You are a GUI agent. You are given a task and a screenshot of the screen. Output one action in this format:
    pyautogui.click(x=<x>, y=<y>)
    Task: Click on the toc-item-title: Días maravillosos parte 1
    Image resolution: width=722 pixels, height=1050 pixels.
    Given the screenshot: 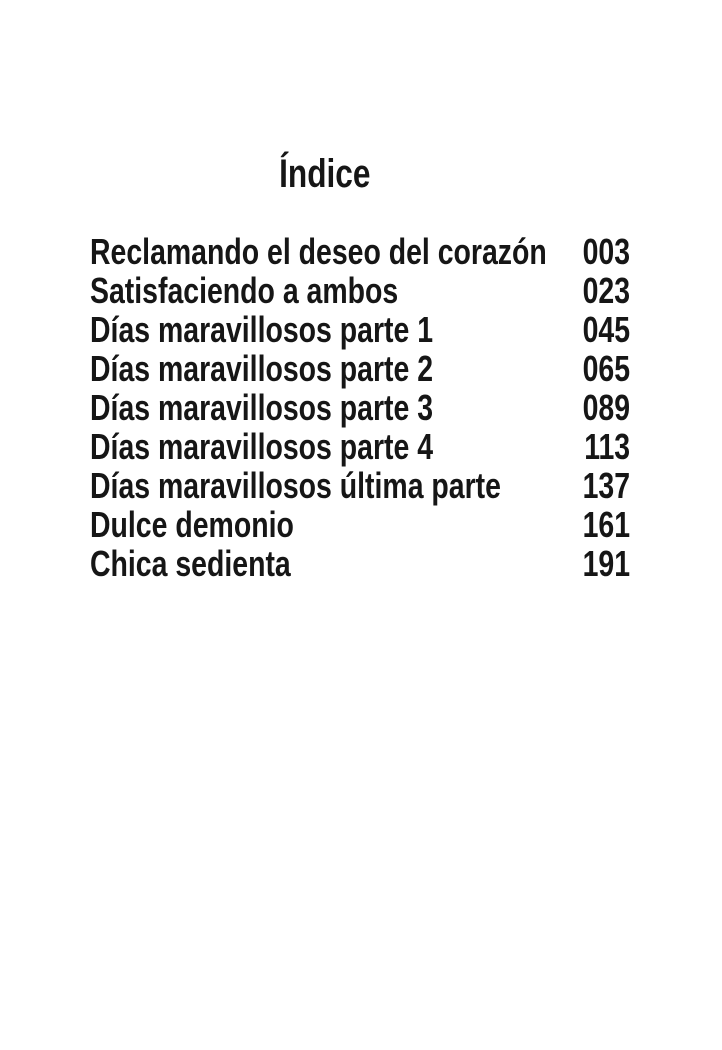 What is the action you would take?
    pyautogui.click(x=262, y=329)
    